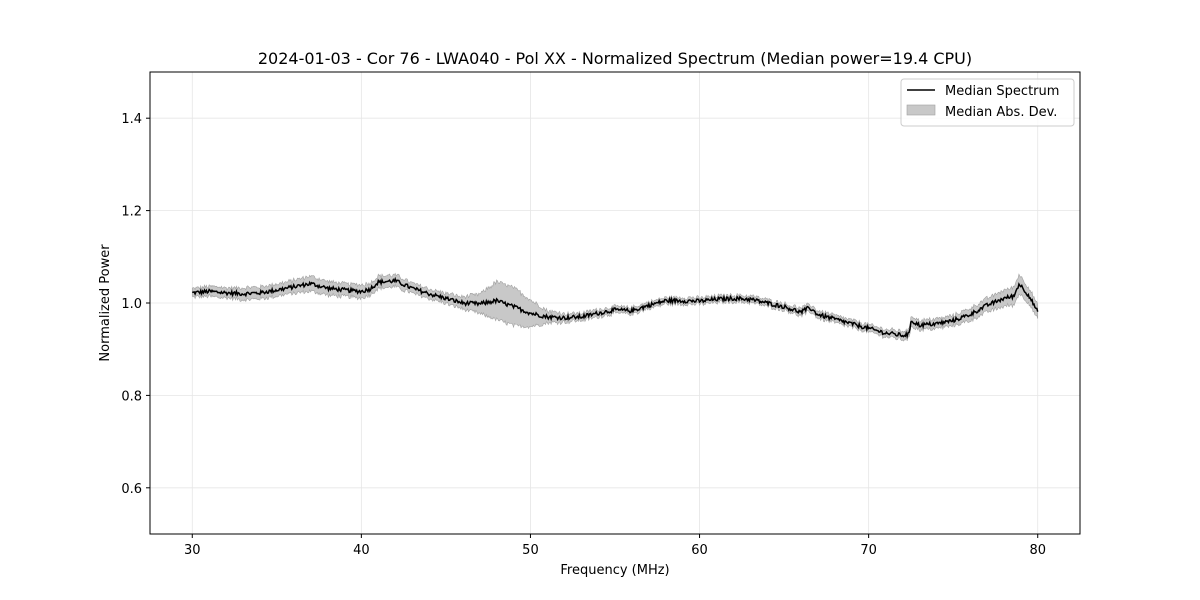  I want to click on legend-label-median-spectrum: Median Spectrum, so click(1002, 91).